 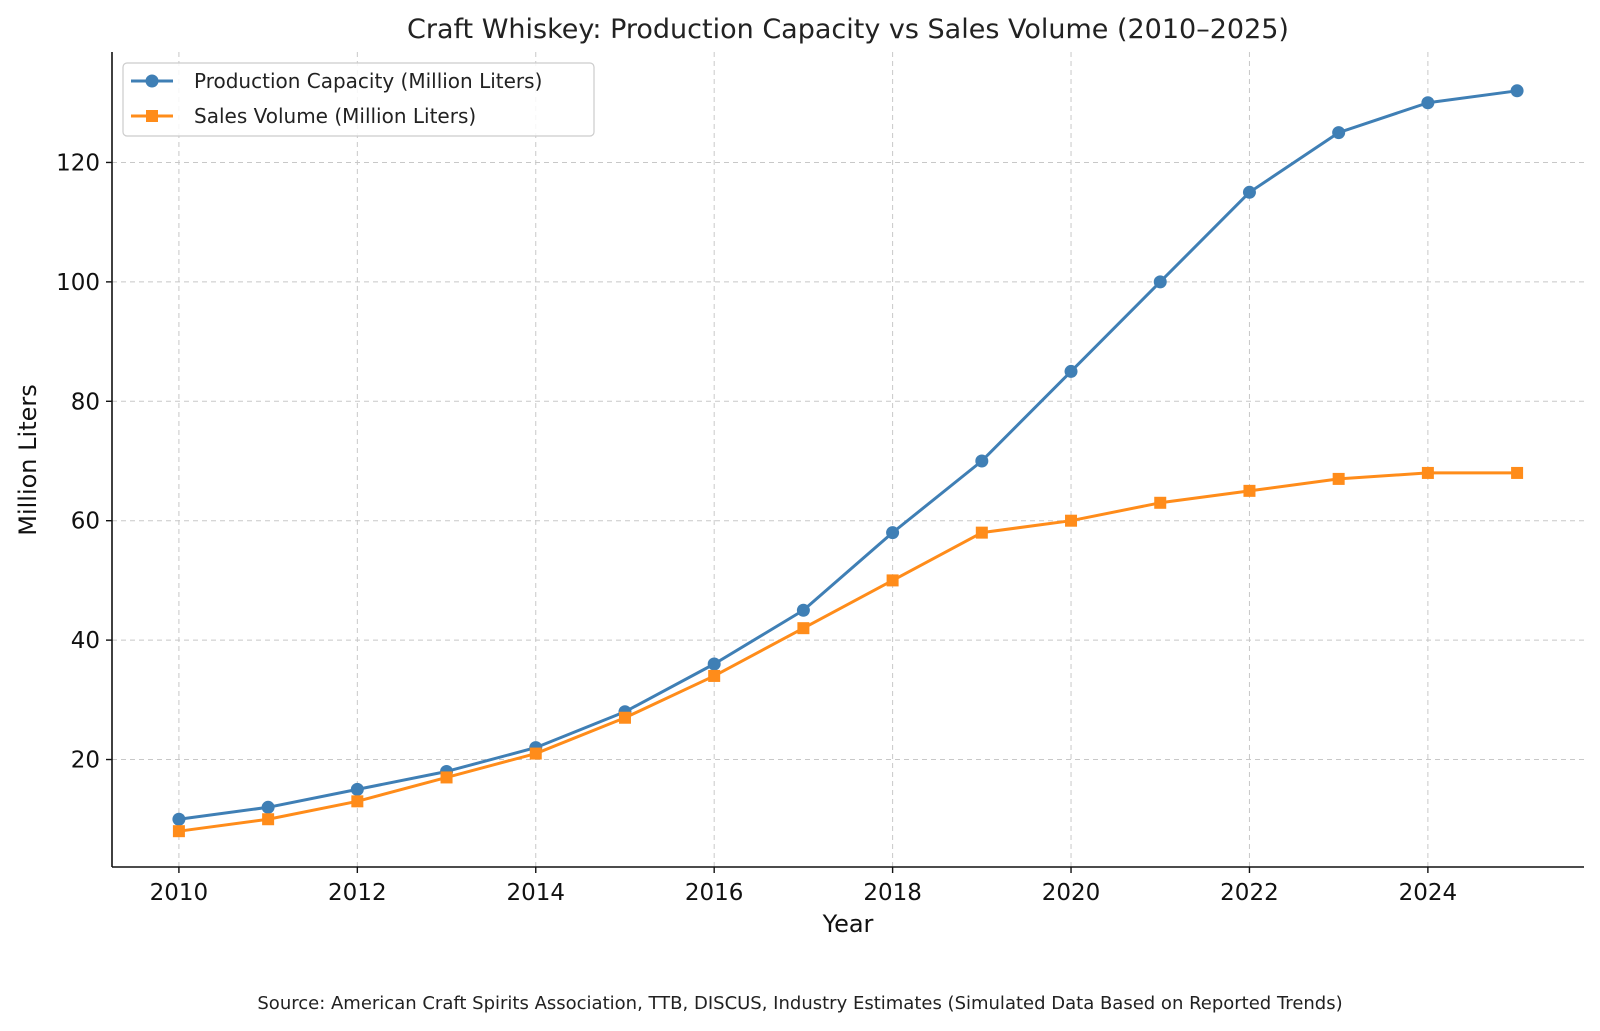 What do you see at coordinates (1338, 478) in the screenshot?
I see `data-point-s2-2023` at bounding box center [1338, 478].